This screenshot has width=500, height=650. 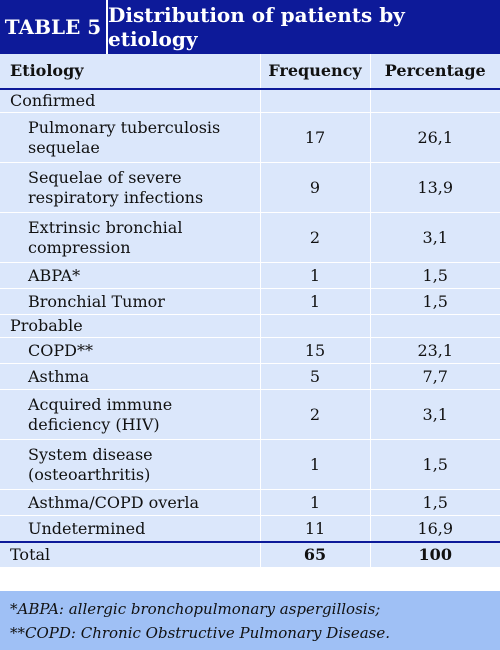 I want to click on percentage-cell: 13,9, so click(x=434, y=187).